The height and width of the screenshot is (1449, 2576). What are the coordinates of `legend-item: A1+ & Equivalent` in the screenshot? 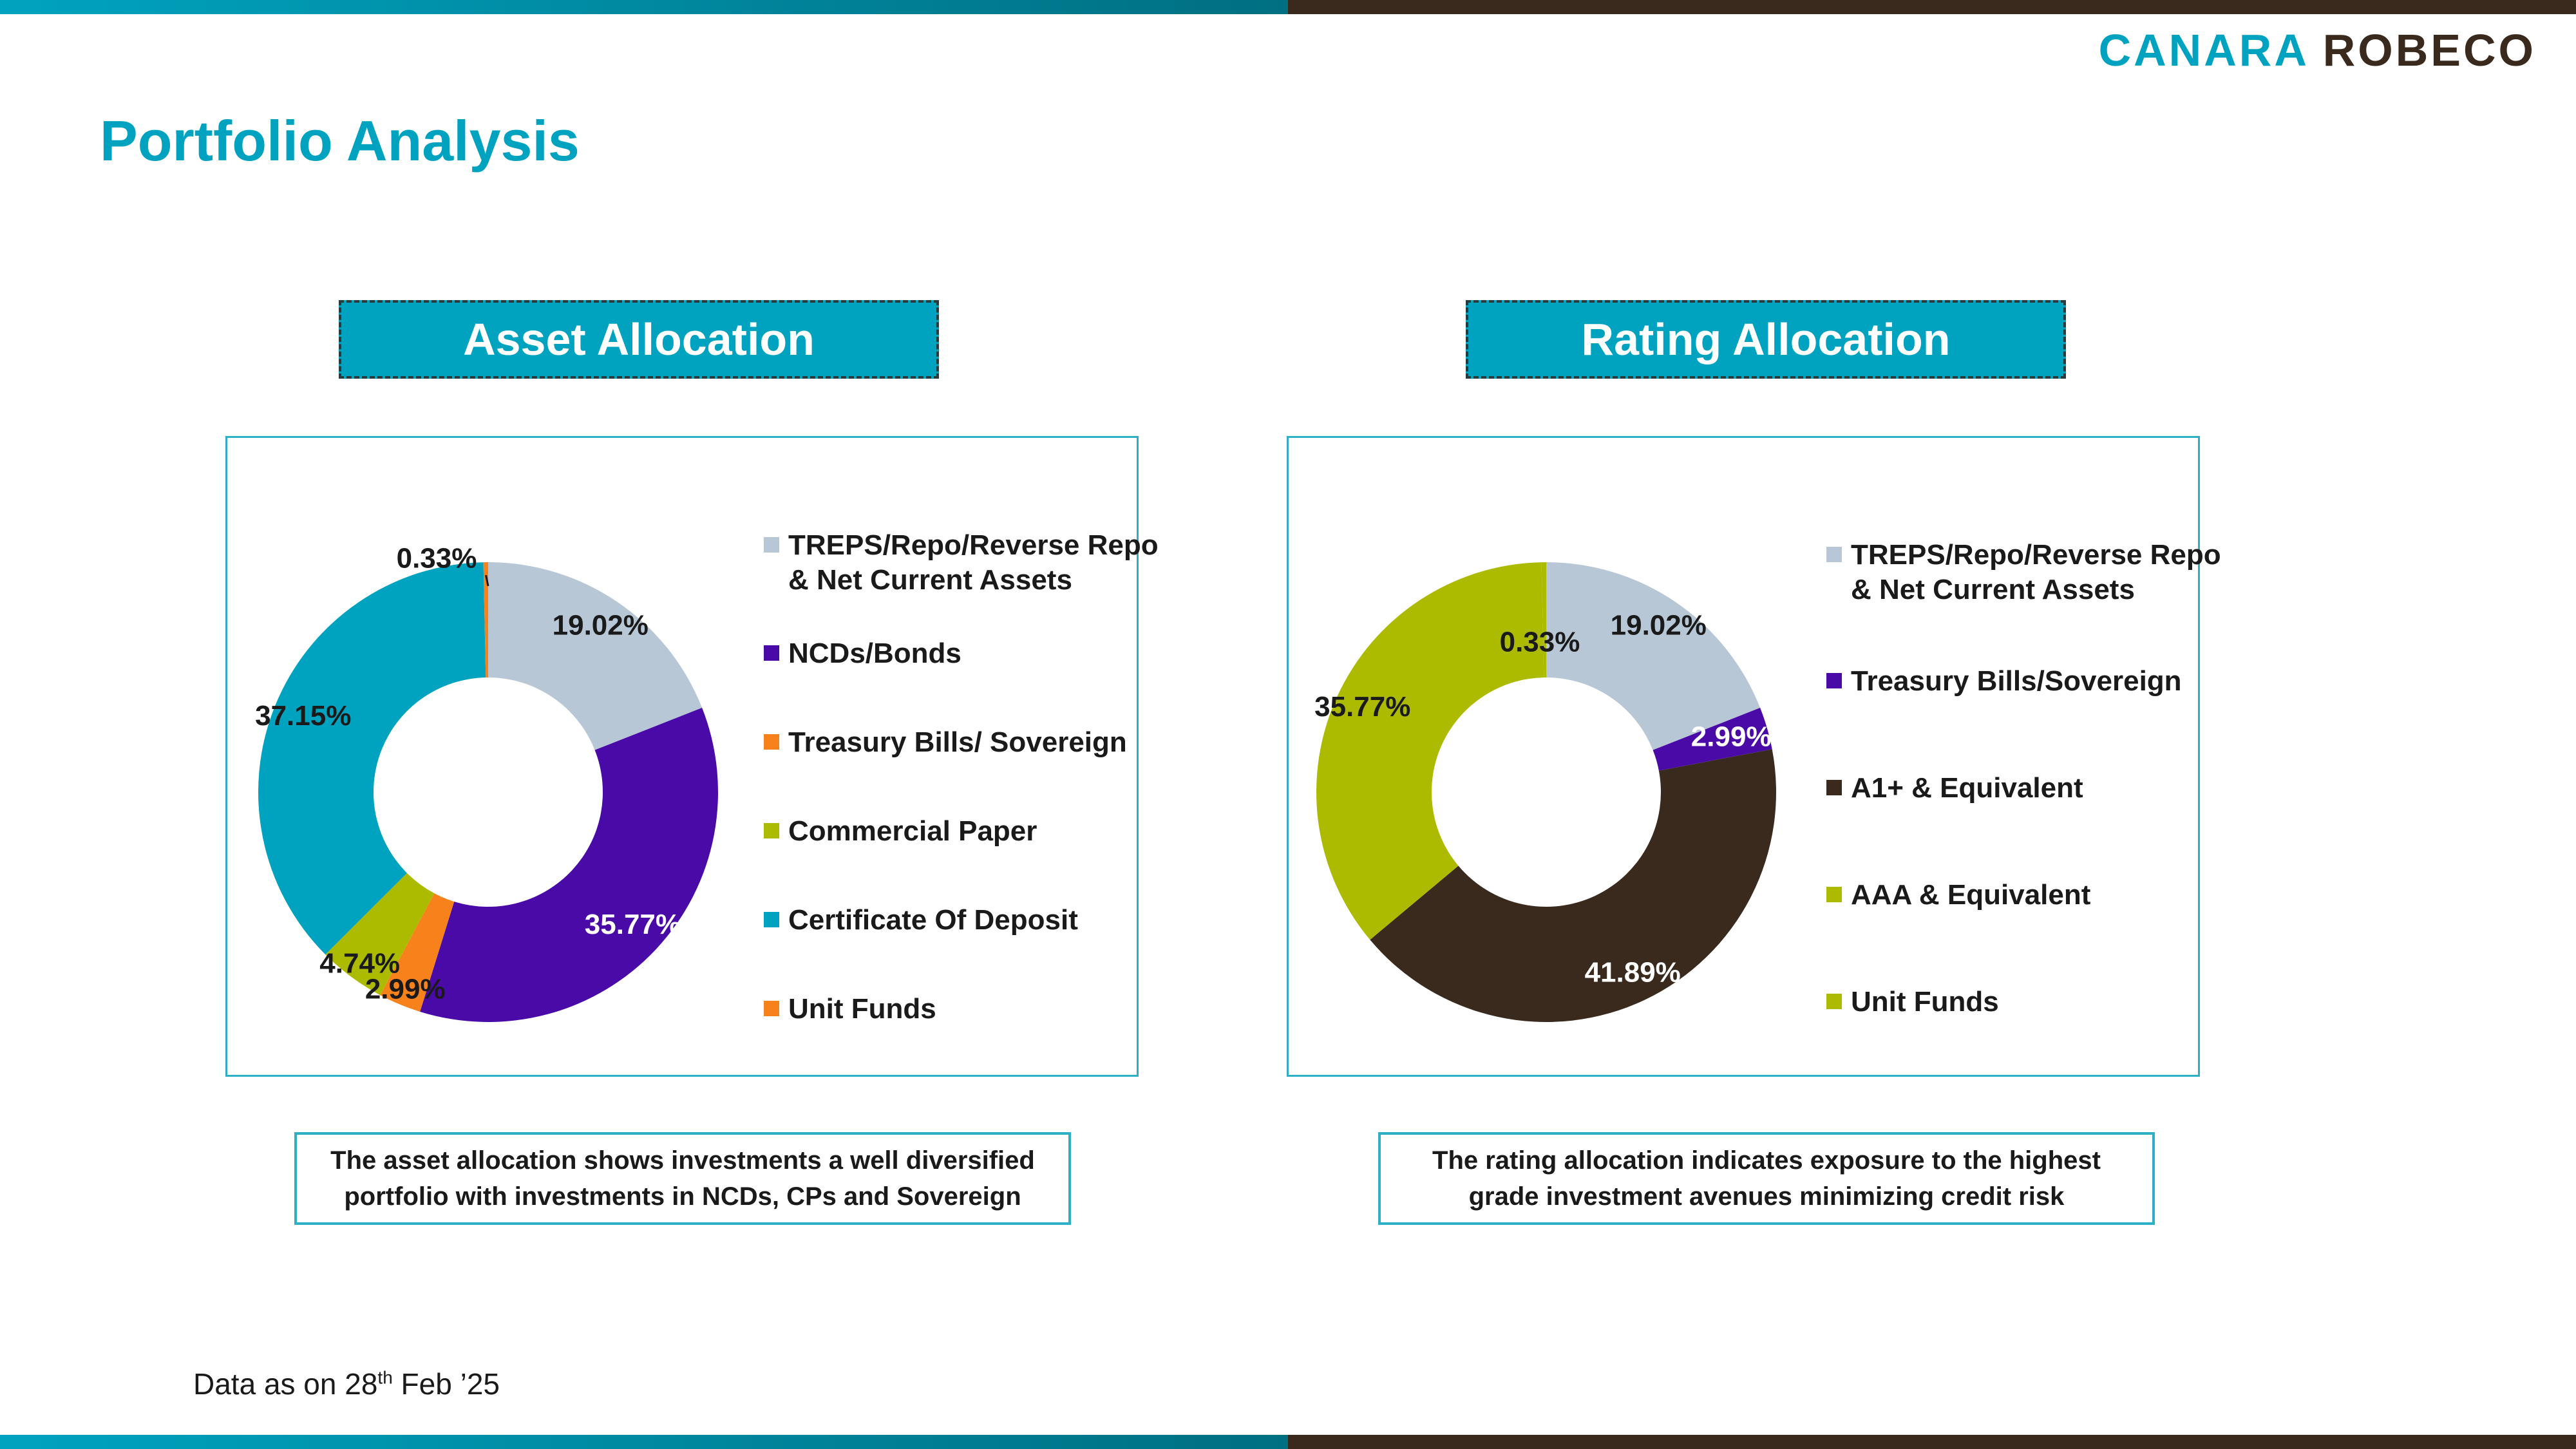 It's located at (1954, 788).